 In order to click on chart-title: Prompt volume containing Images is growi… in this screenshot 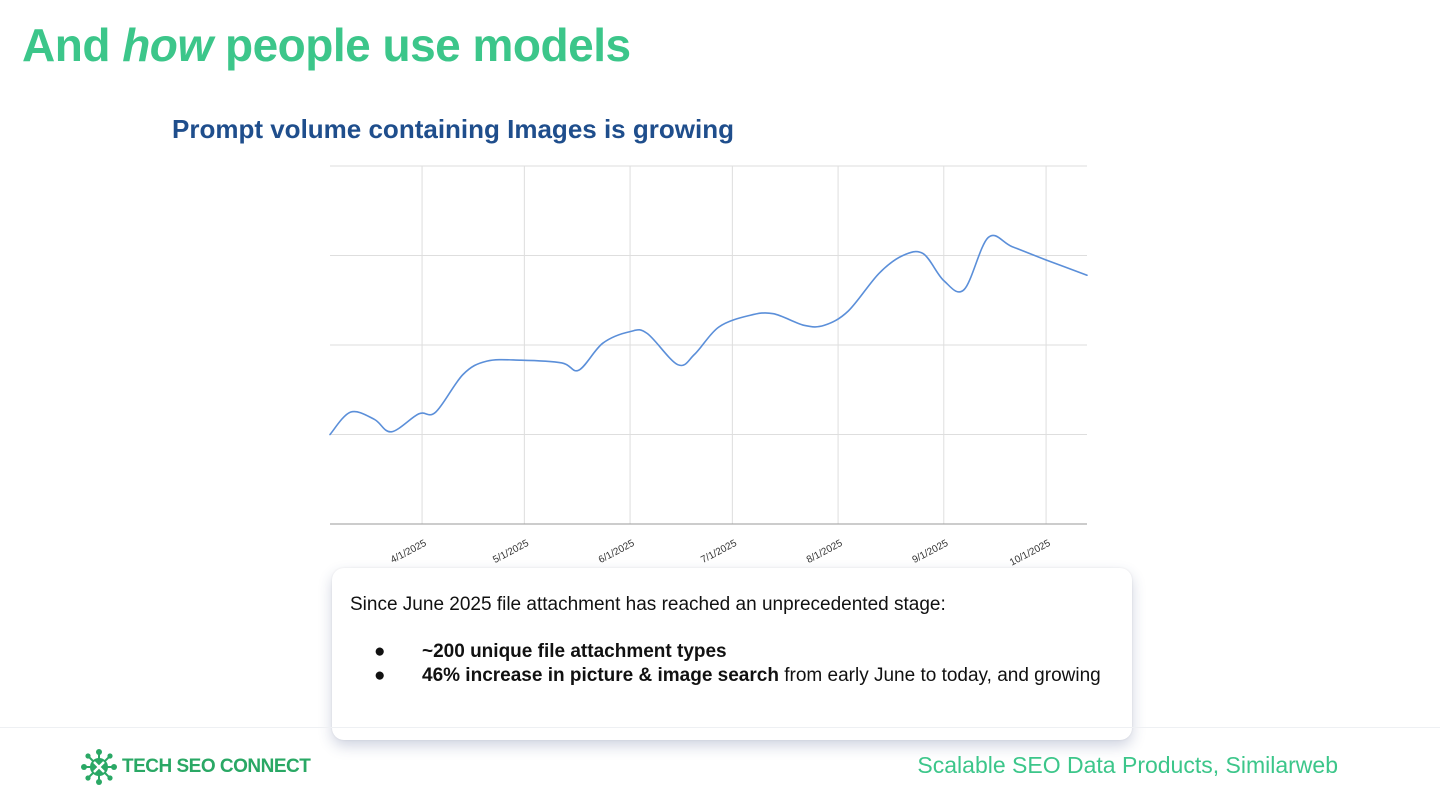, I will do `click(453, 129)`.